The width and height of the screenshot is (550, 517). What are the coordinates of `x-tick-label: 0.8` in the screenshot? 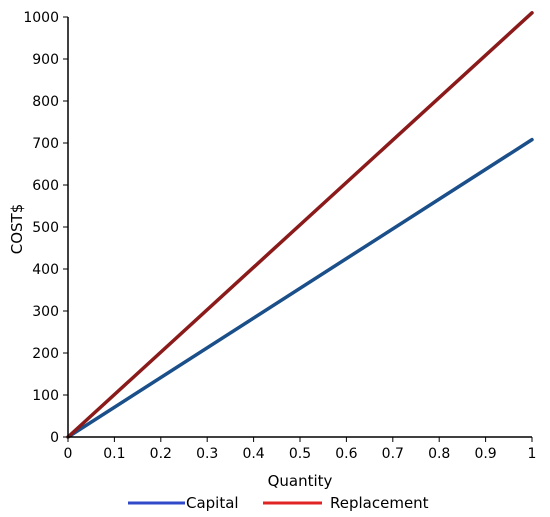 It's located at (439, 454).